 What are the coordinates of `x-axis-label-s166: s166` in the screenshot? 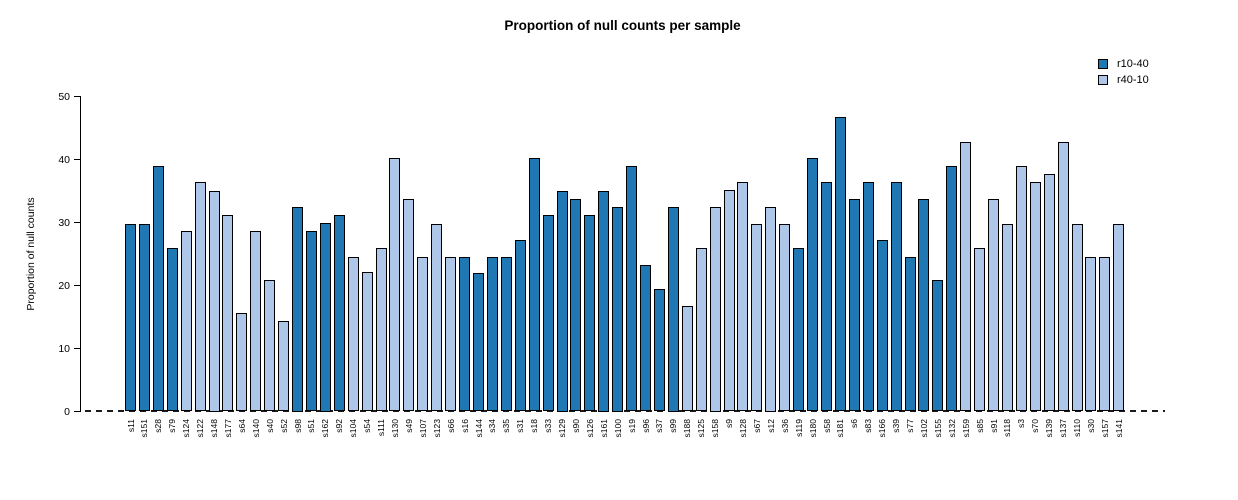 It's located at (882, 450).